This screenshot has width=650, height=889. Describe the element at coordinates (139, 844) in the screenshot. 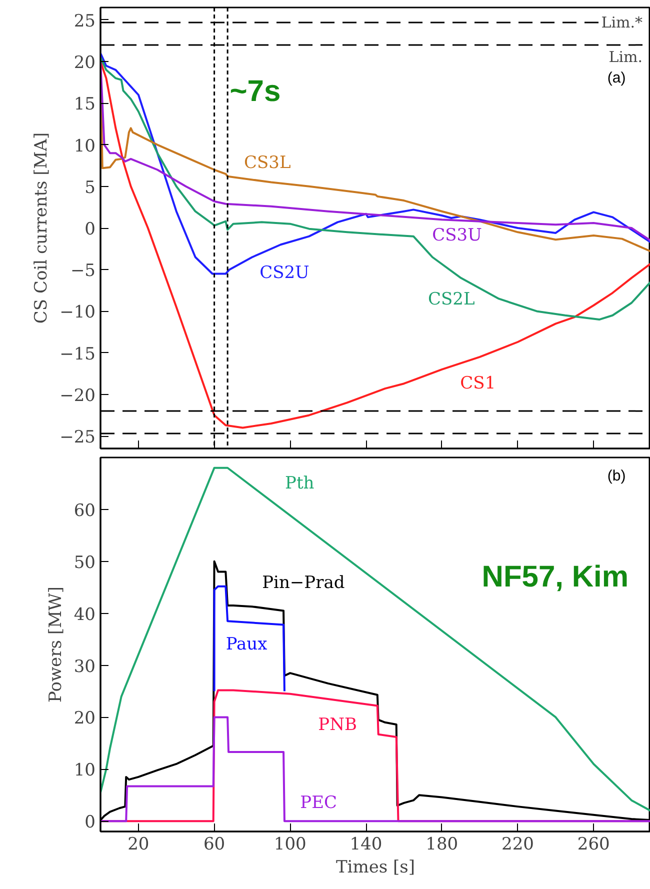

I see `x-tick-label: 20` at that location.